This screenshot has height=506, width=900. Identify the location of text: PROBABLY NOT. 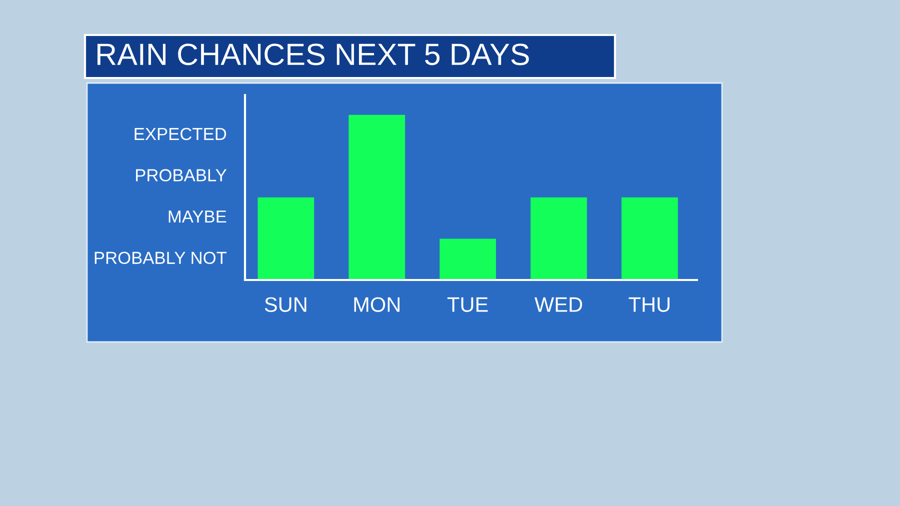
(160, 258).